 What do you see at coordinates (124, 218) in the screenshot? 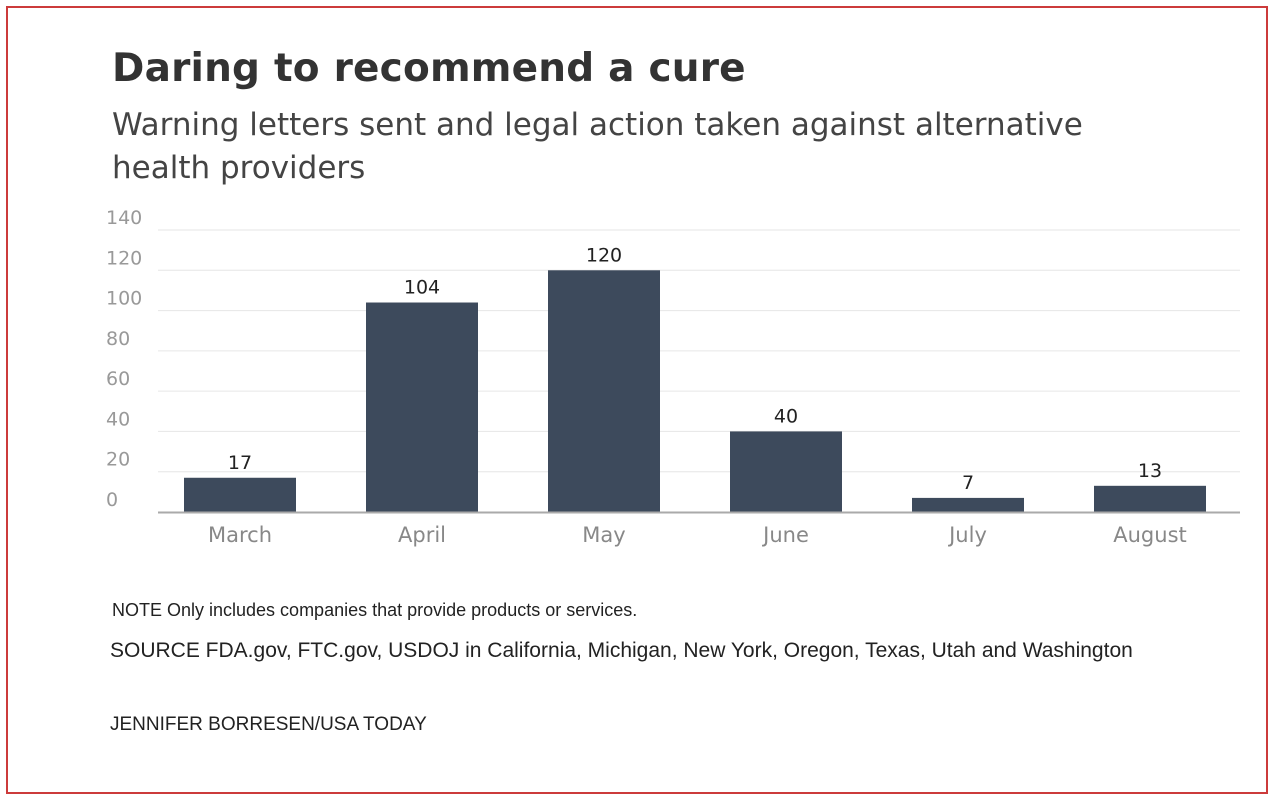
I see `y-tick-label: 140` at bounding box center [124, 218].